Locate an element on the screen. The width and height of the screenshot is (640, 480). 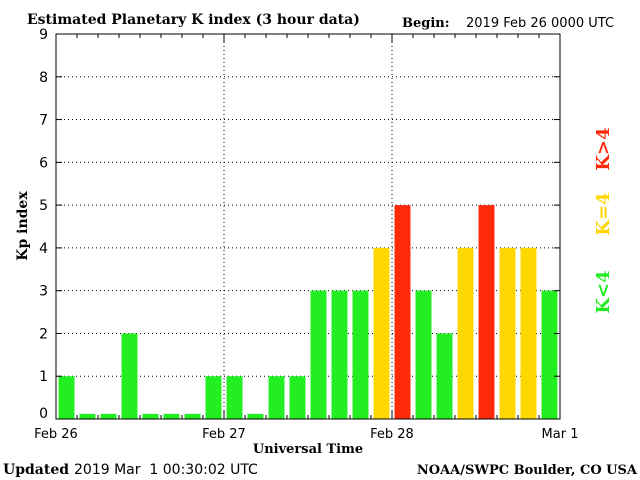
x-tick-label: Feb 28 is located at coordinates (392, 434).